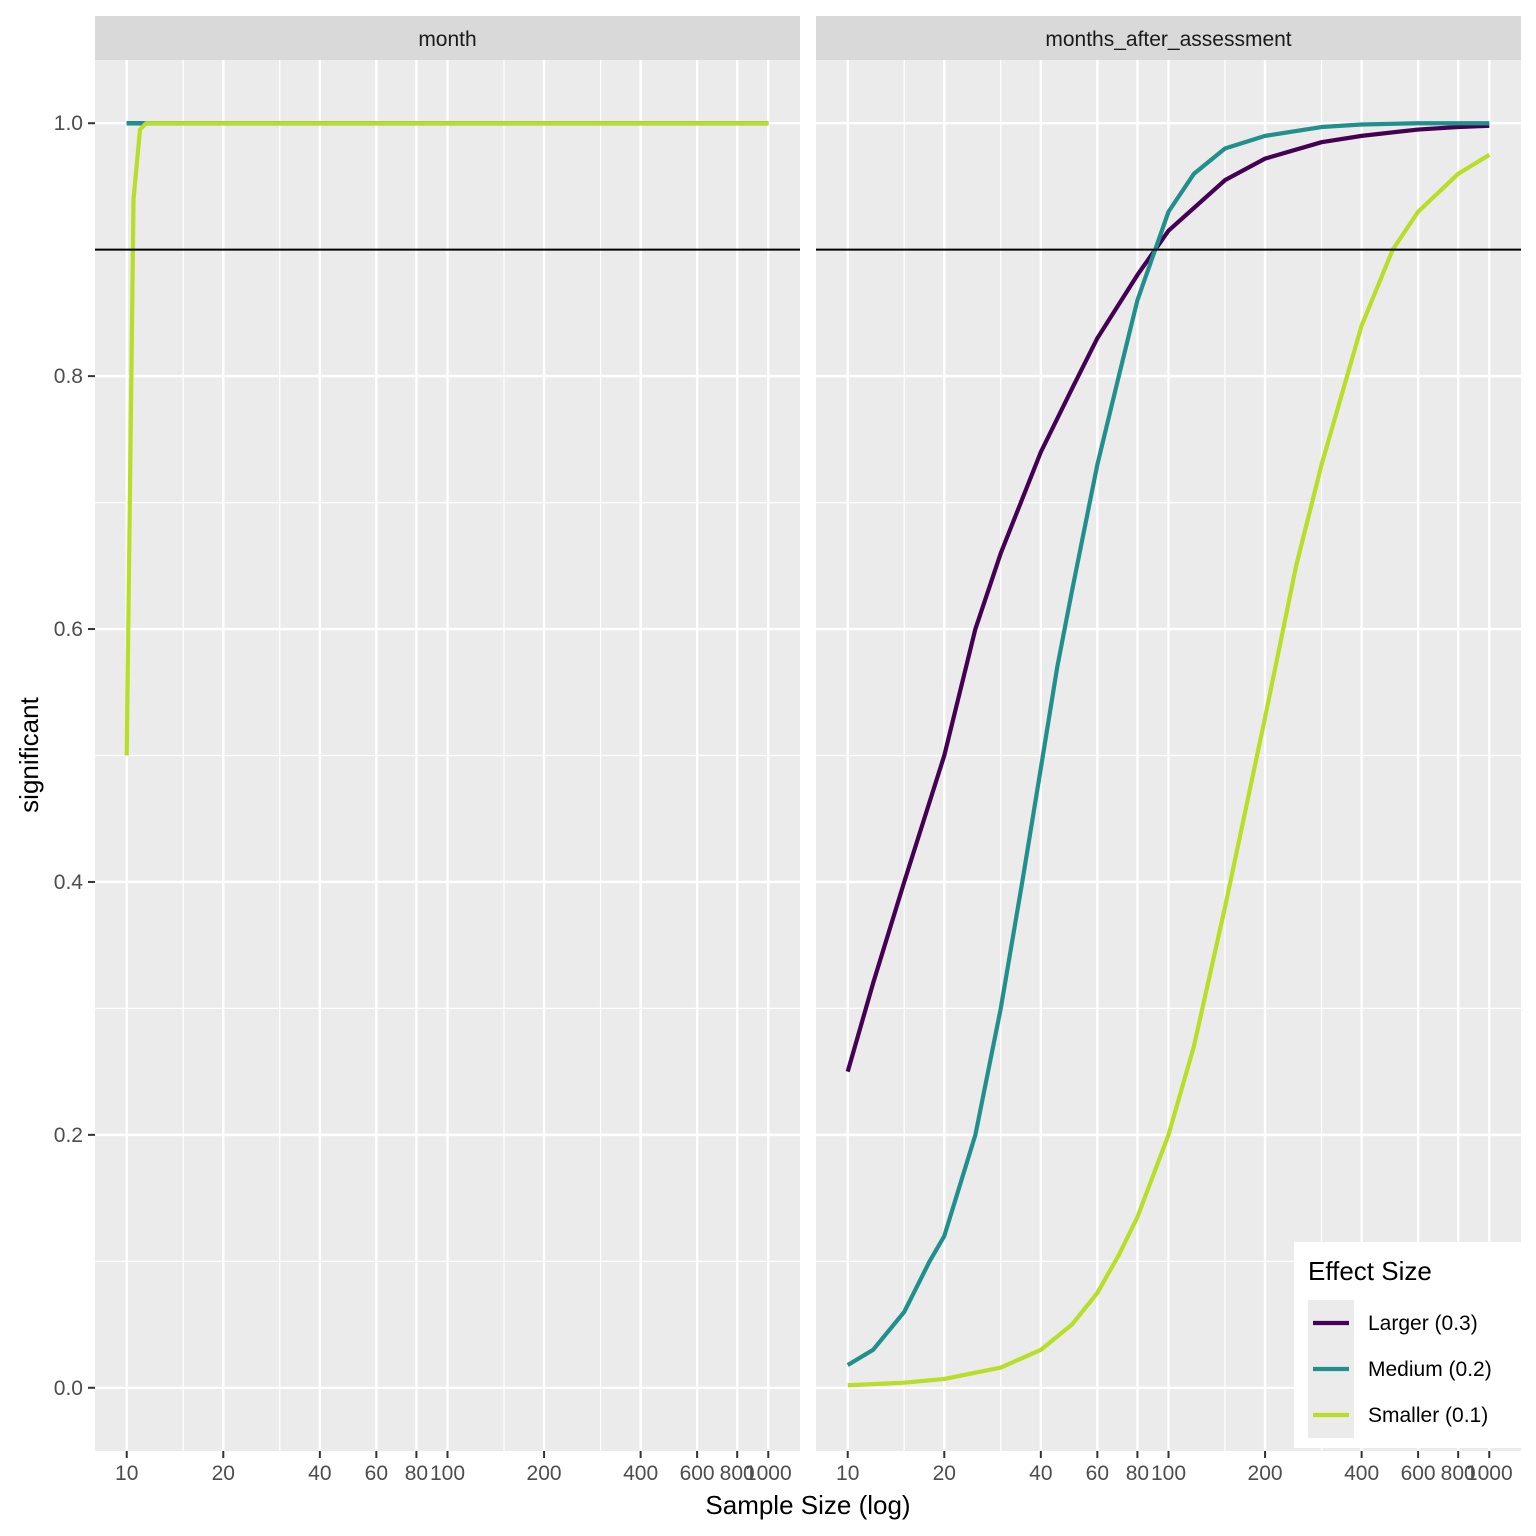  I want to click on y-axis-title: significant, so click(29, 754).